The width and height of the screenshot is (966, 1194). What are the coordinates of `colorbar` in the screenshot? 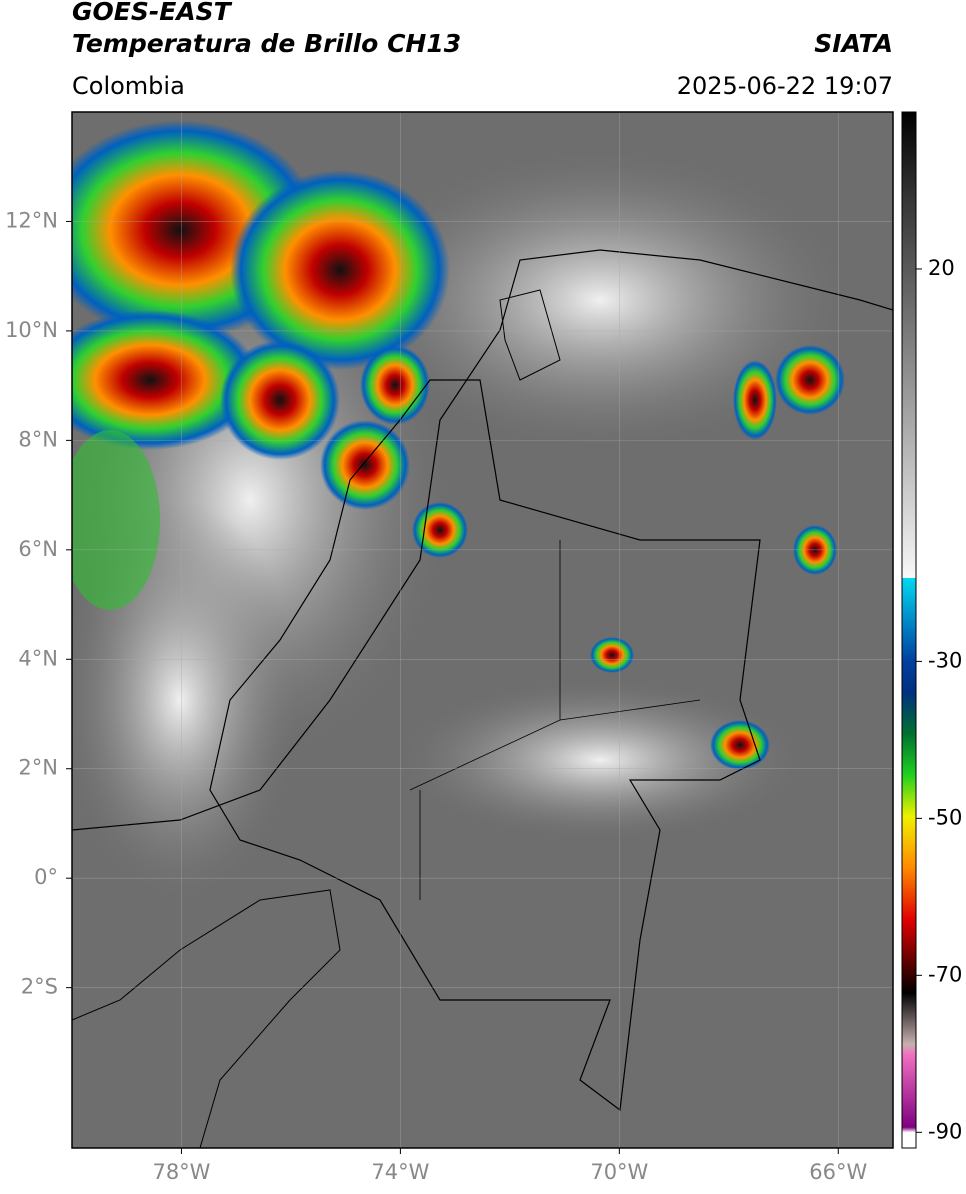 It's located at (909, 630).